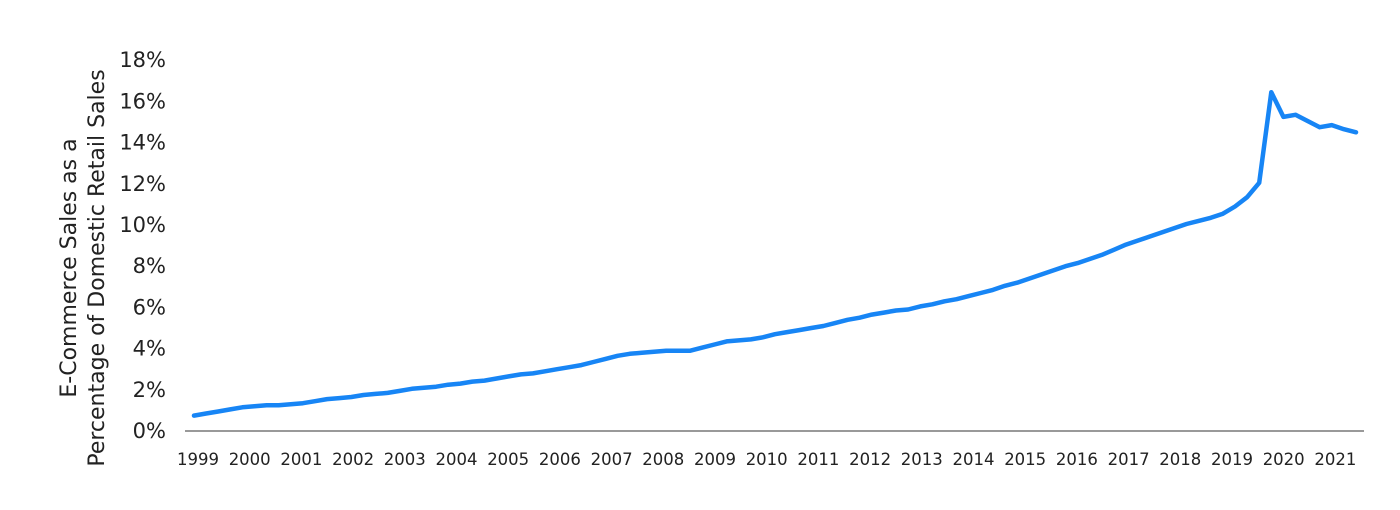  What do you see at coordinates (1284, 459) in the screenshot?
I see `x-tick-label: 2020` at bounding box center [1284, 459].